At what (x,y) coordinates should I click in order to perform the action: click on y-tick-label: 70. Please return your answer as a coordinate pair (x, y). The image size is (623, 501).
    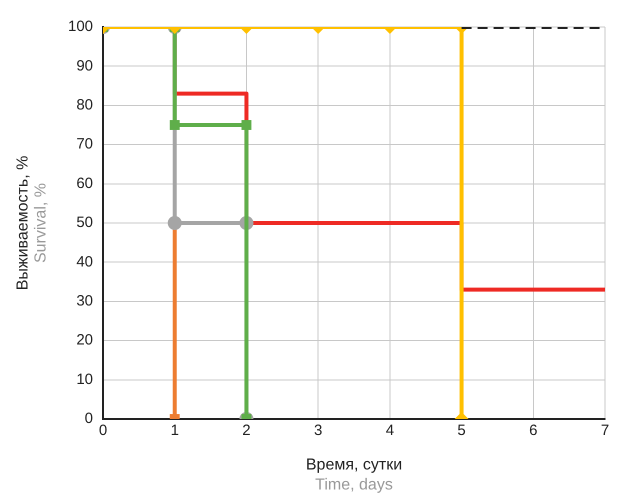
    Looking at the image, I should click on (85, 144).